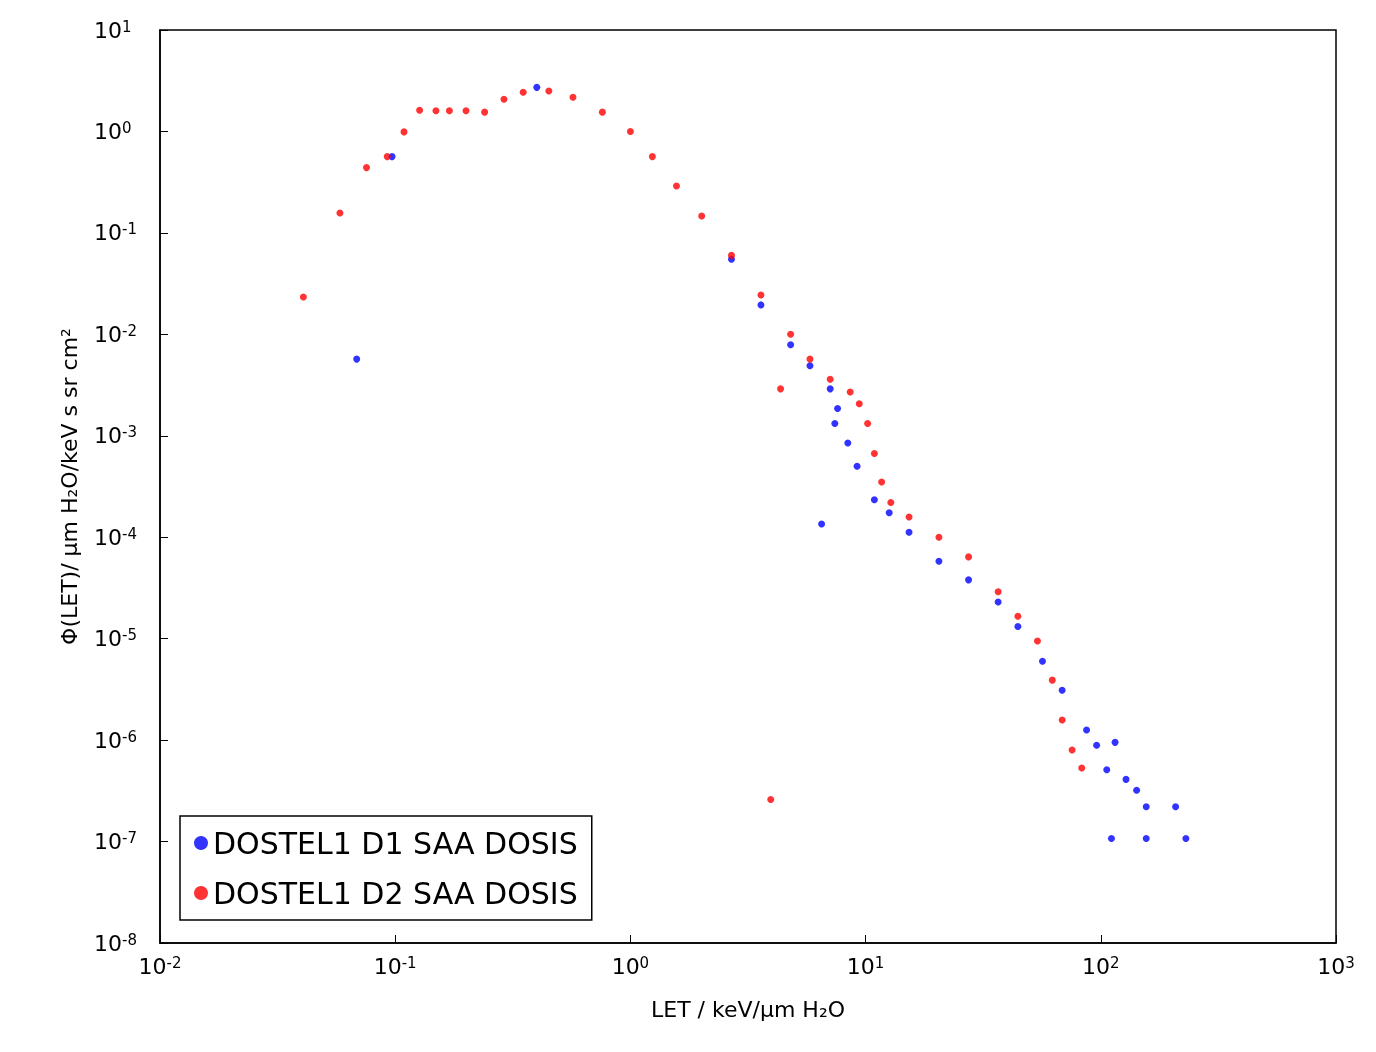 The image size is (1376, 1052). What do you see at coordinates (395, 843) in the screenshot?
I see `legend-label: DOSTEL1 D1 SAA DOSIS` at bounding box center [395, 843].